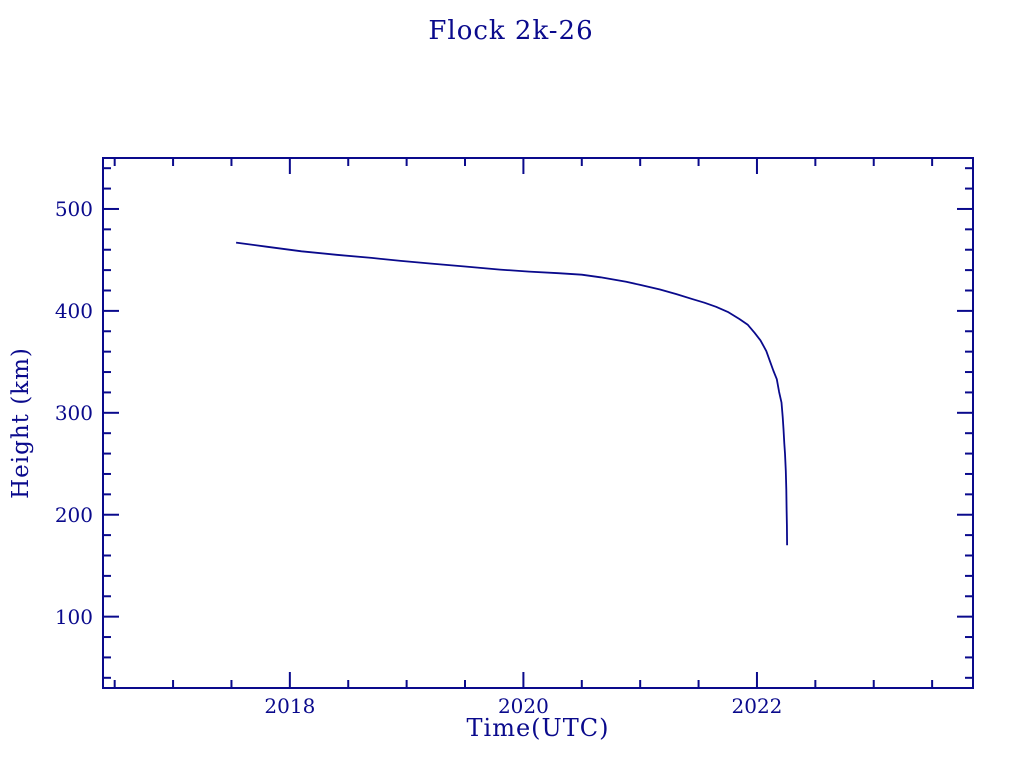 This screenshot has height=768, width=1024. What do you see at coordinates (757, 706) in the screenshot?
I see `x-tick-label: 2022` at bounding box center [757, 706].